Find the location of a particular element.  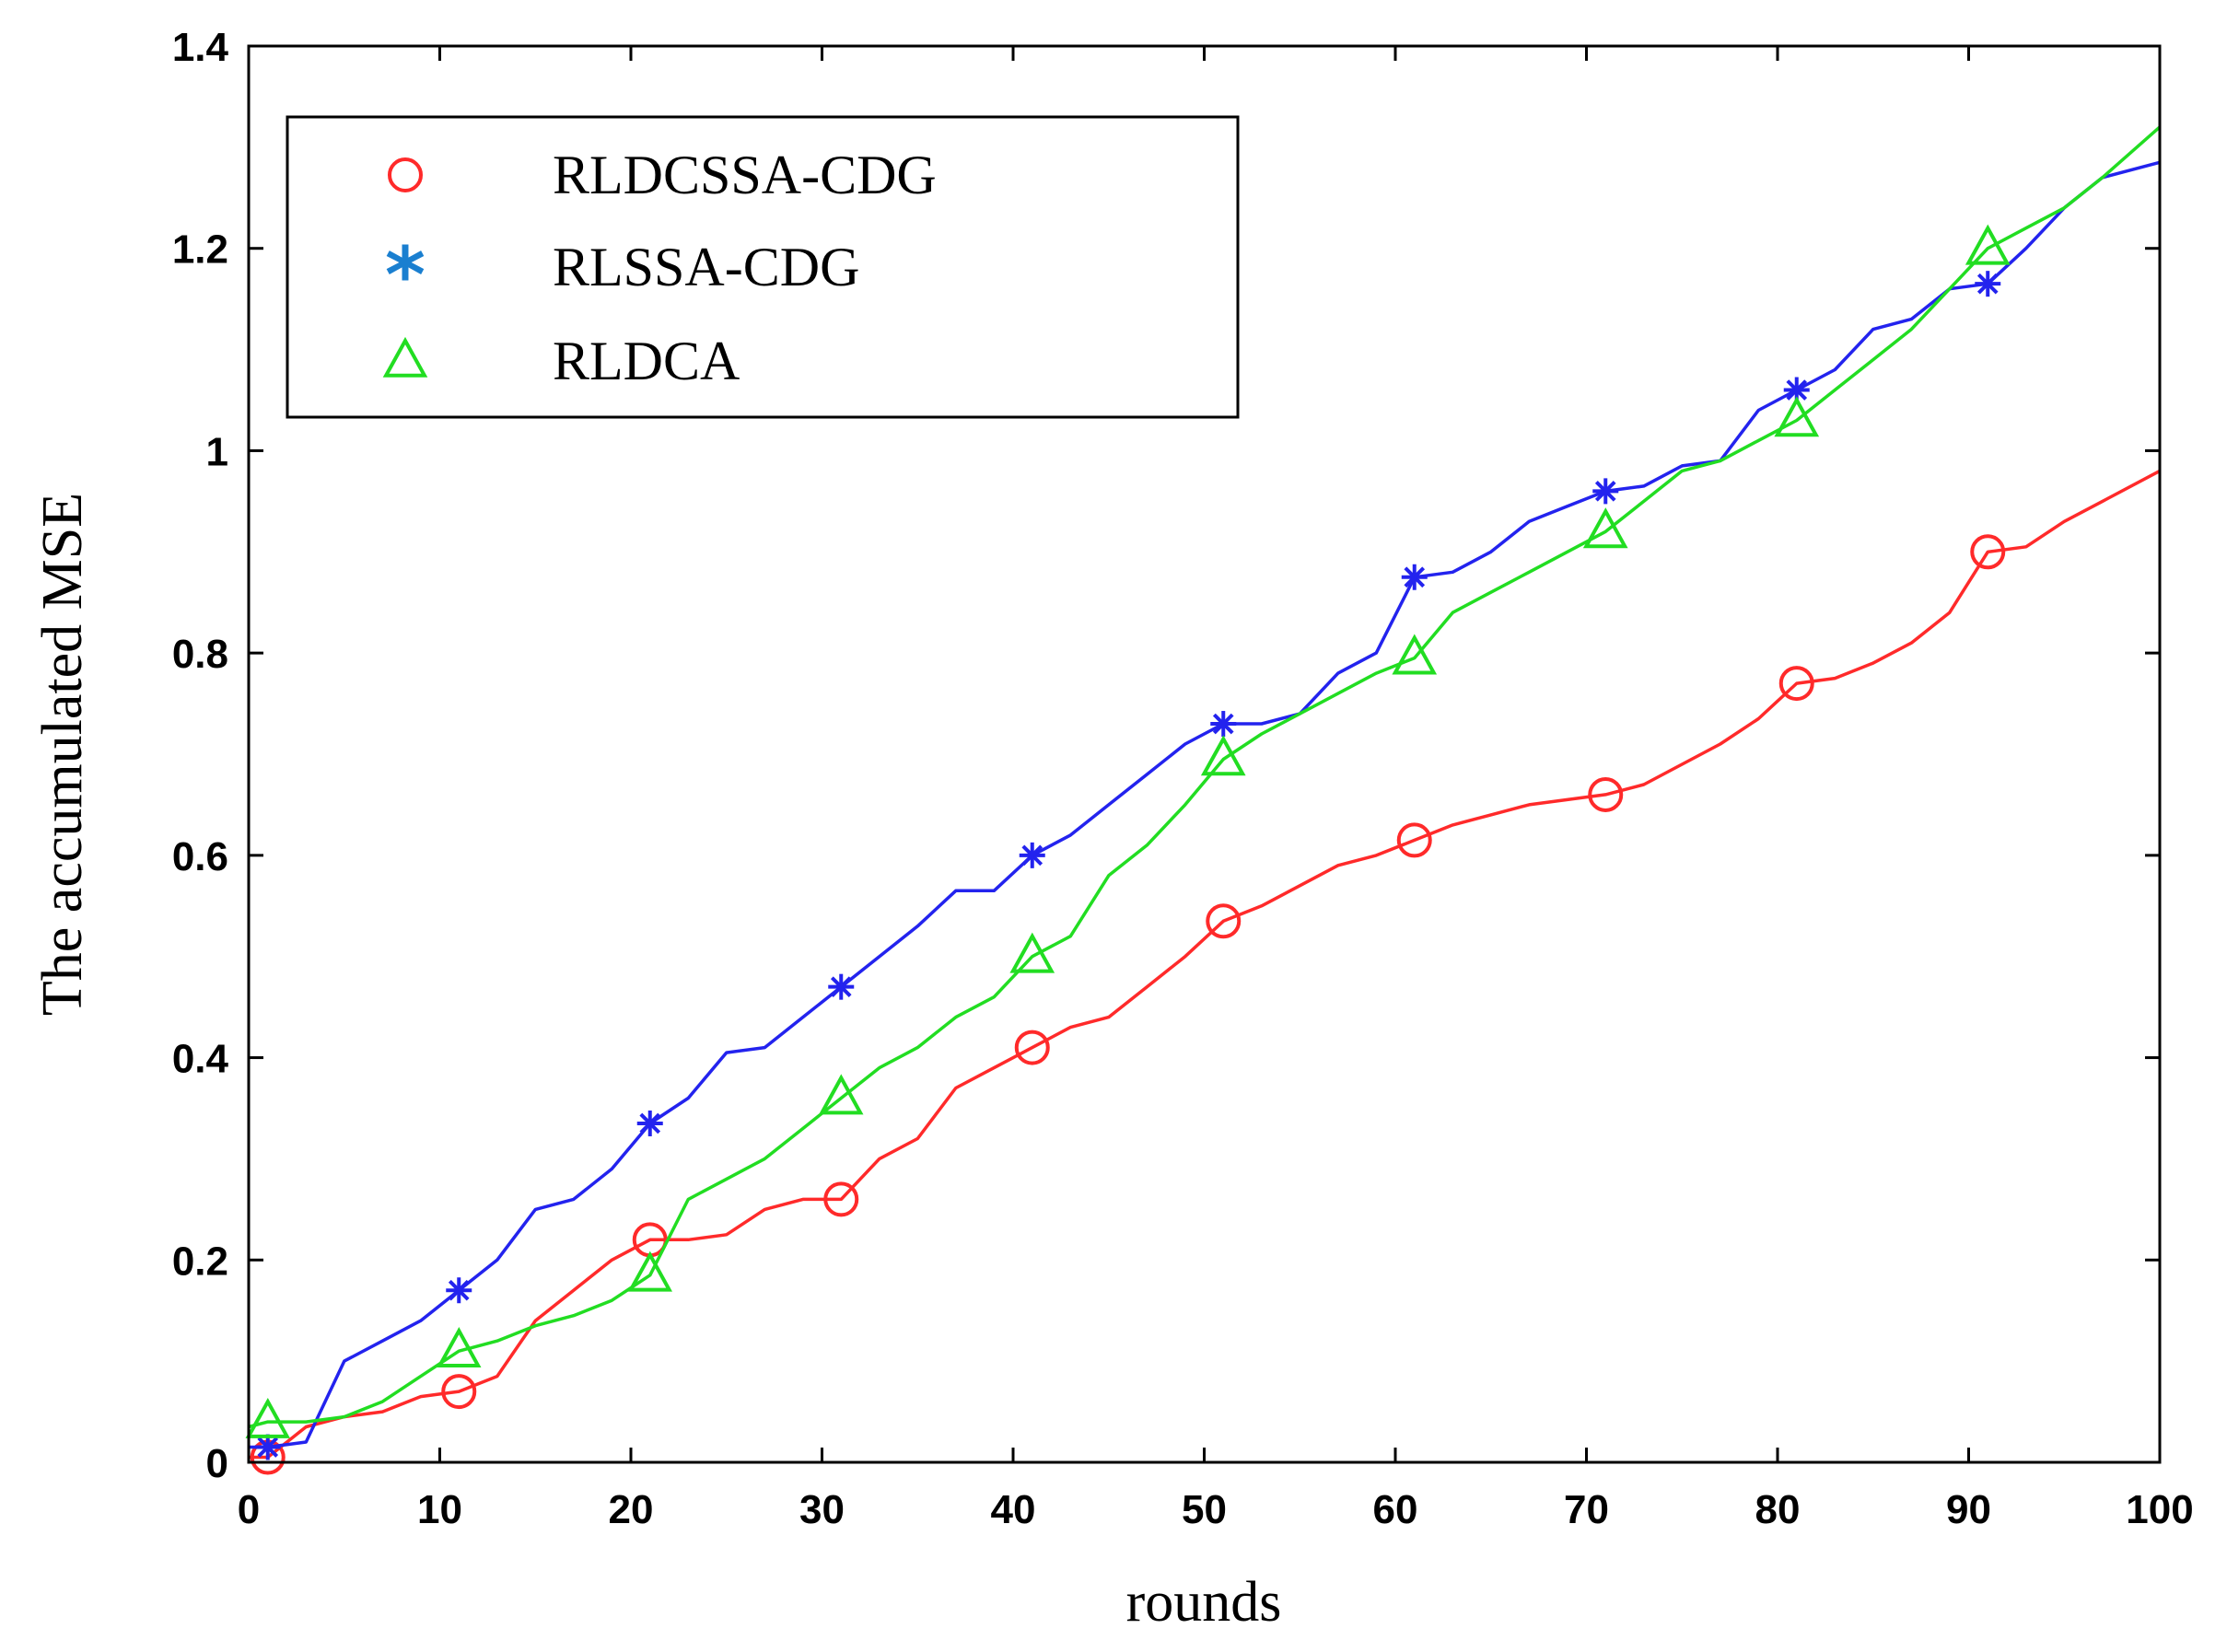

legend: RLDCSSA-CDG * RLSSA-CDG RLDCA is located at coordinates (763, 267).